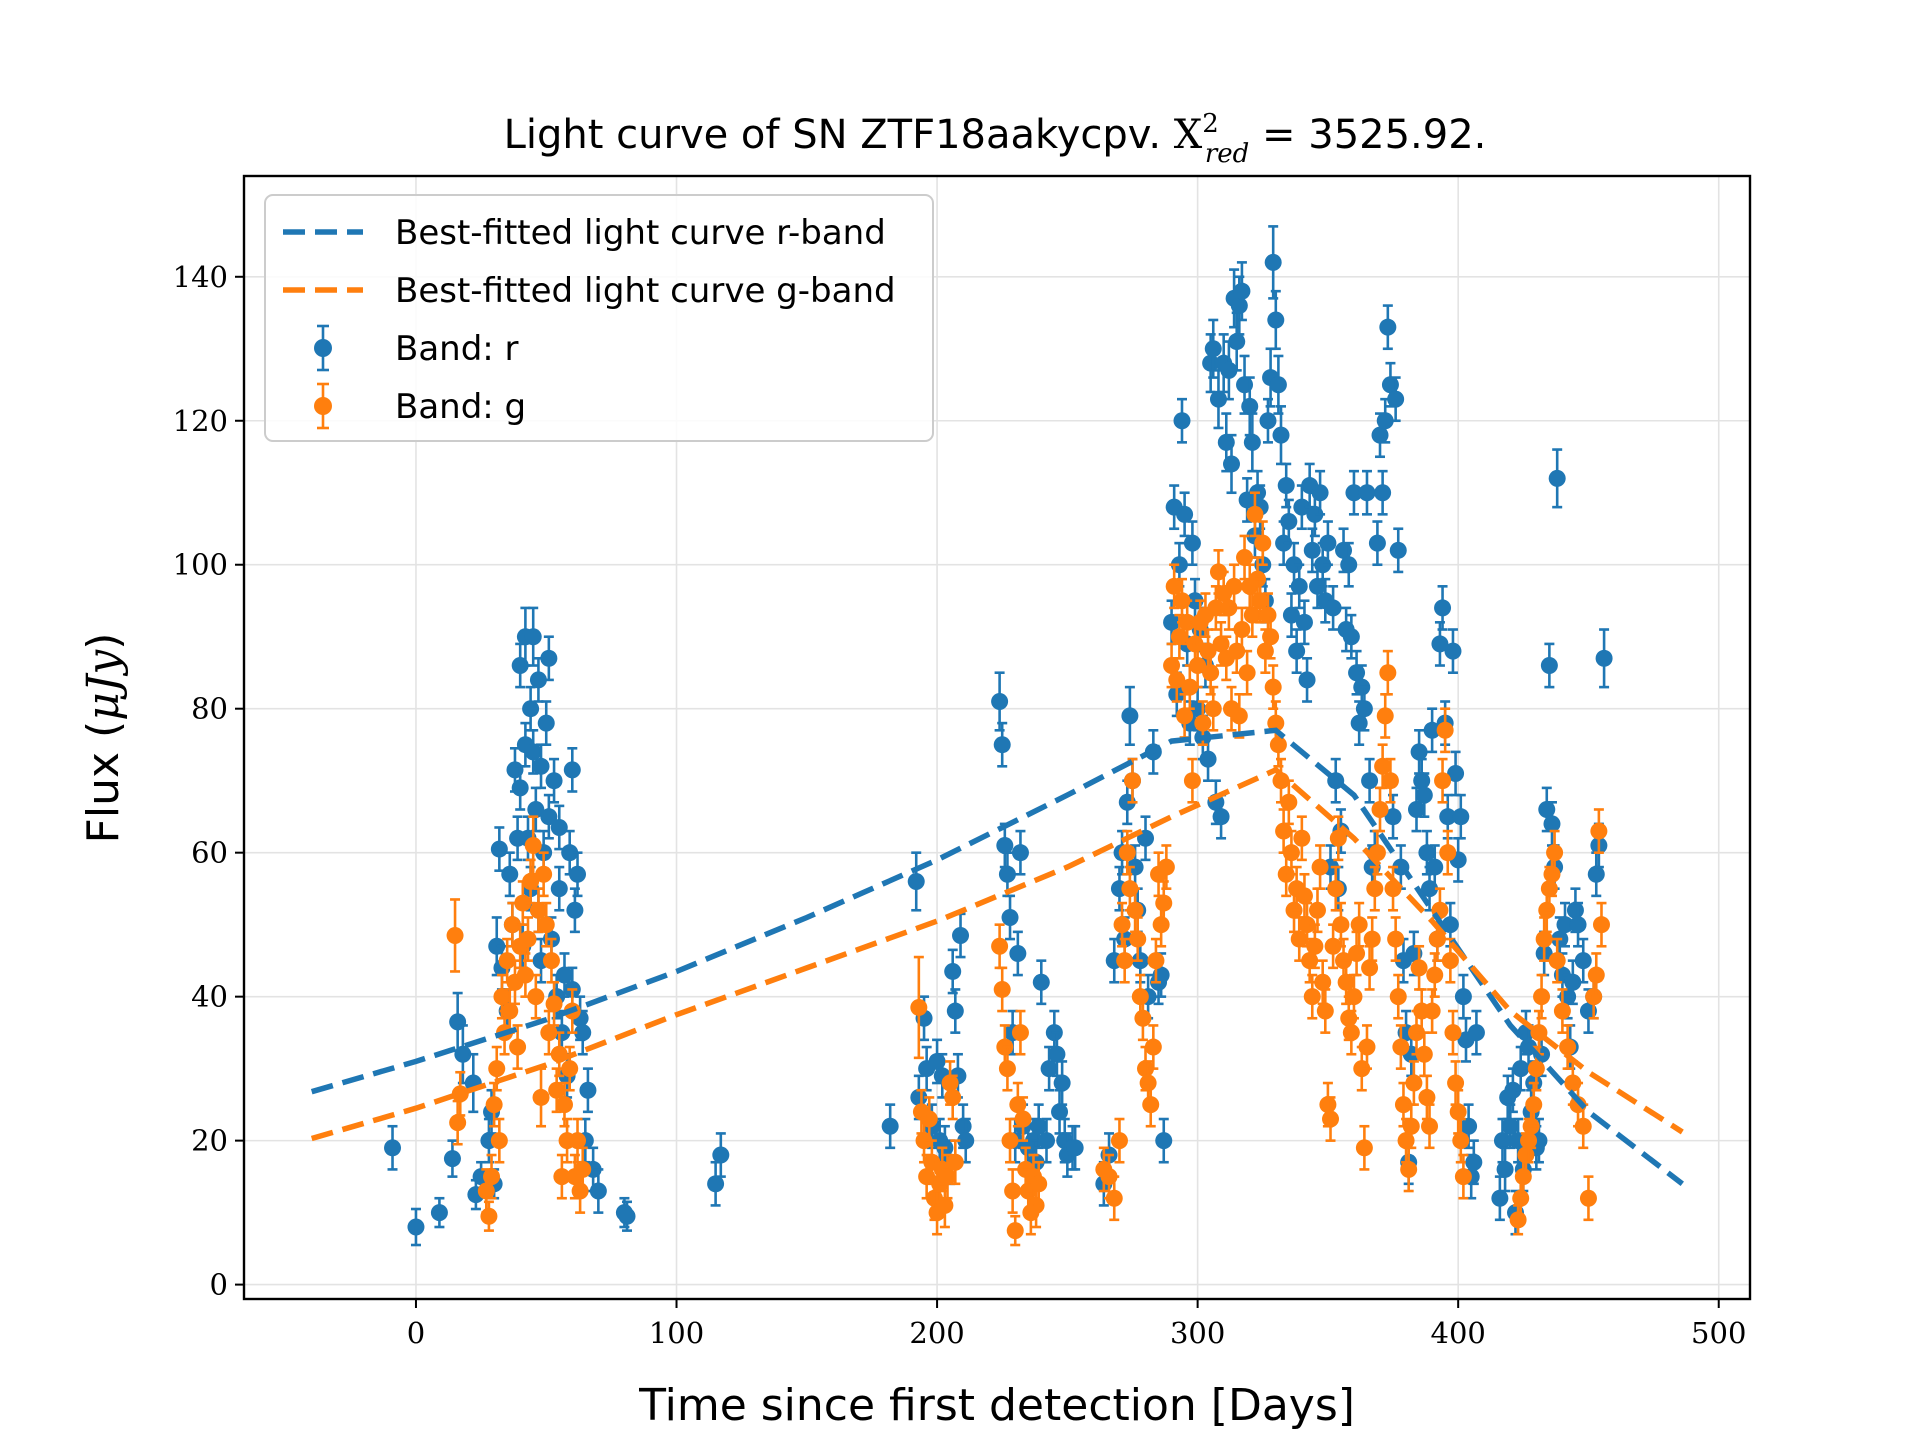  Describe the element at coordinates (200, 565) in the screenshot. I see `y-tick-label: 100` at that location.